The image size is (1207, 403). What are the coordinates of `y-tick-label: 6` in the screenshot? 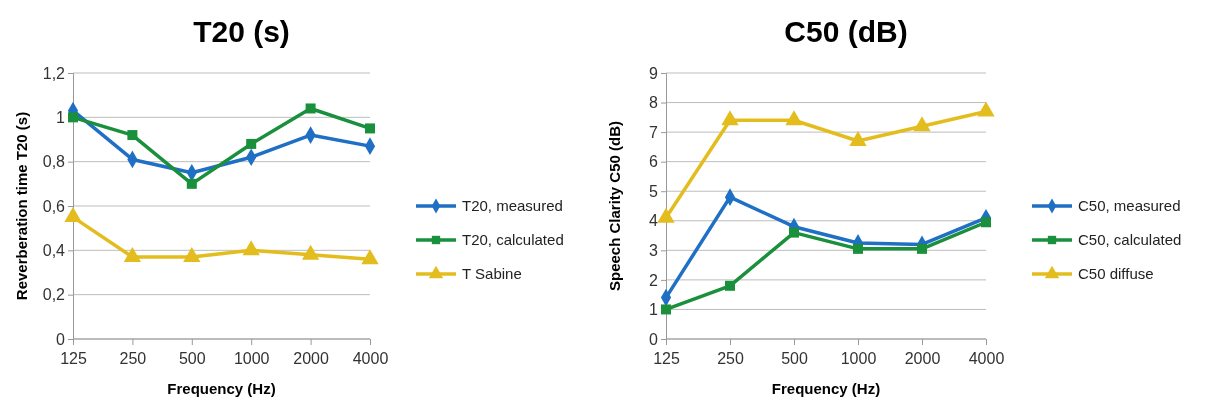 It's located at (654, 162).